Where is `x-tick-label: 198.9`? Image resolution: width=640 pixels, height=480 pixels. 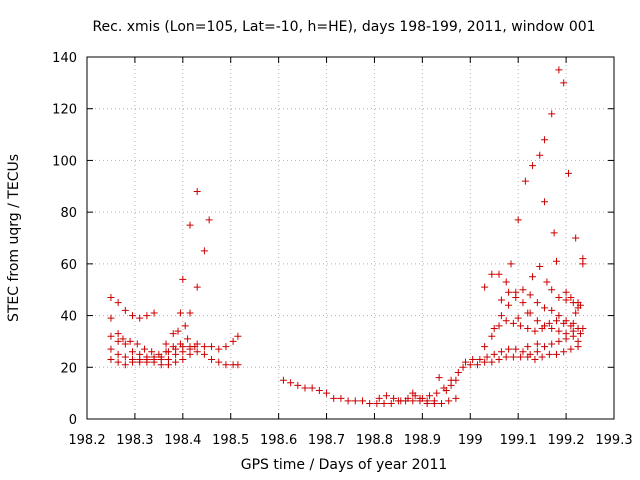
x-tick-label: 198.9 is located at coordinates (422, 440).